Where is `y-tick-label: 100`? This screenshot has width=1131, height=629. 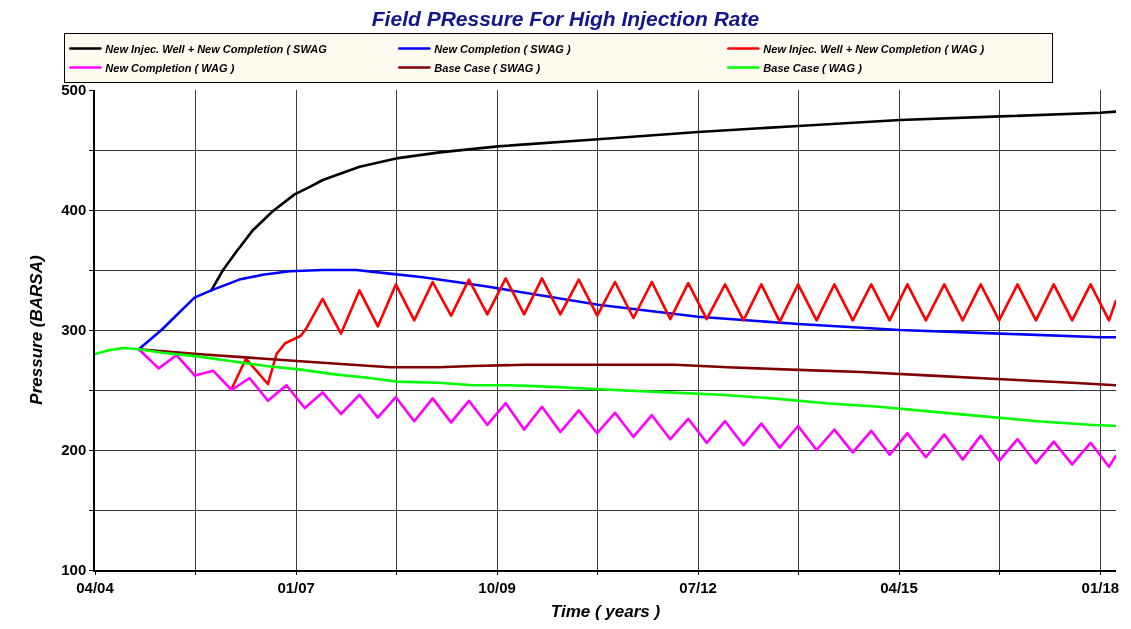
y-tick-label: 100 is located at coordinates (74, 570).